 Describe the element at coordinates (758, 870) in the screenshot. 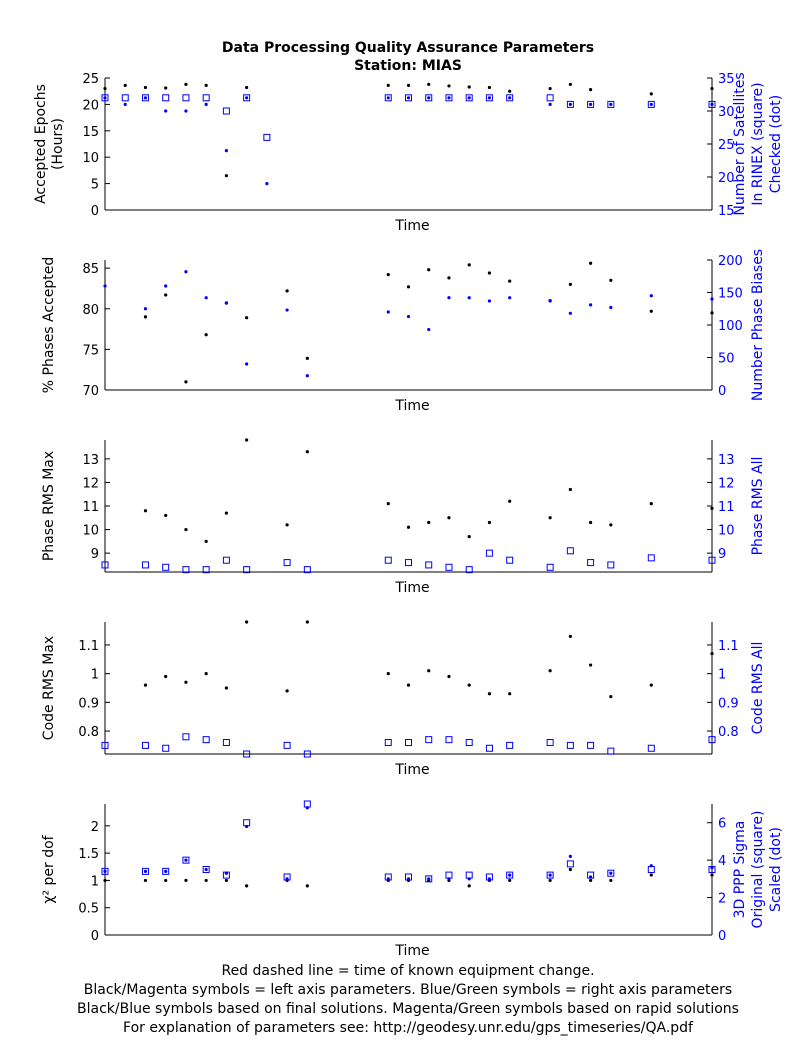

I see `right-axis-label: Original (square)` at that location.